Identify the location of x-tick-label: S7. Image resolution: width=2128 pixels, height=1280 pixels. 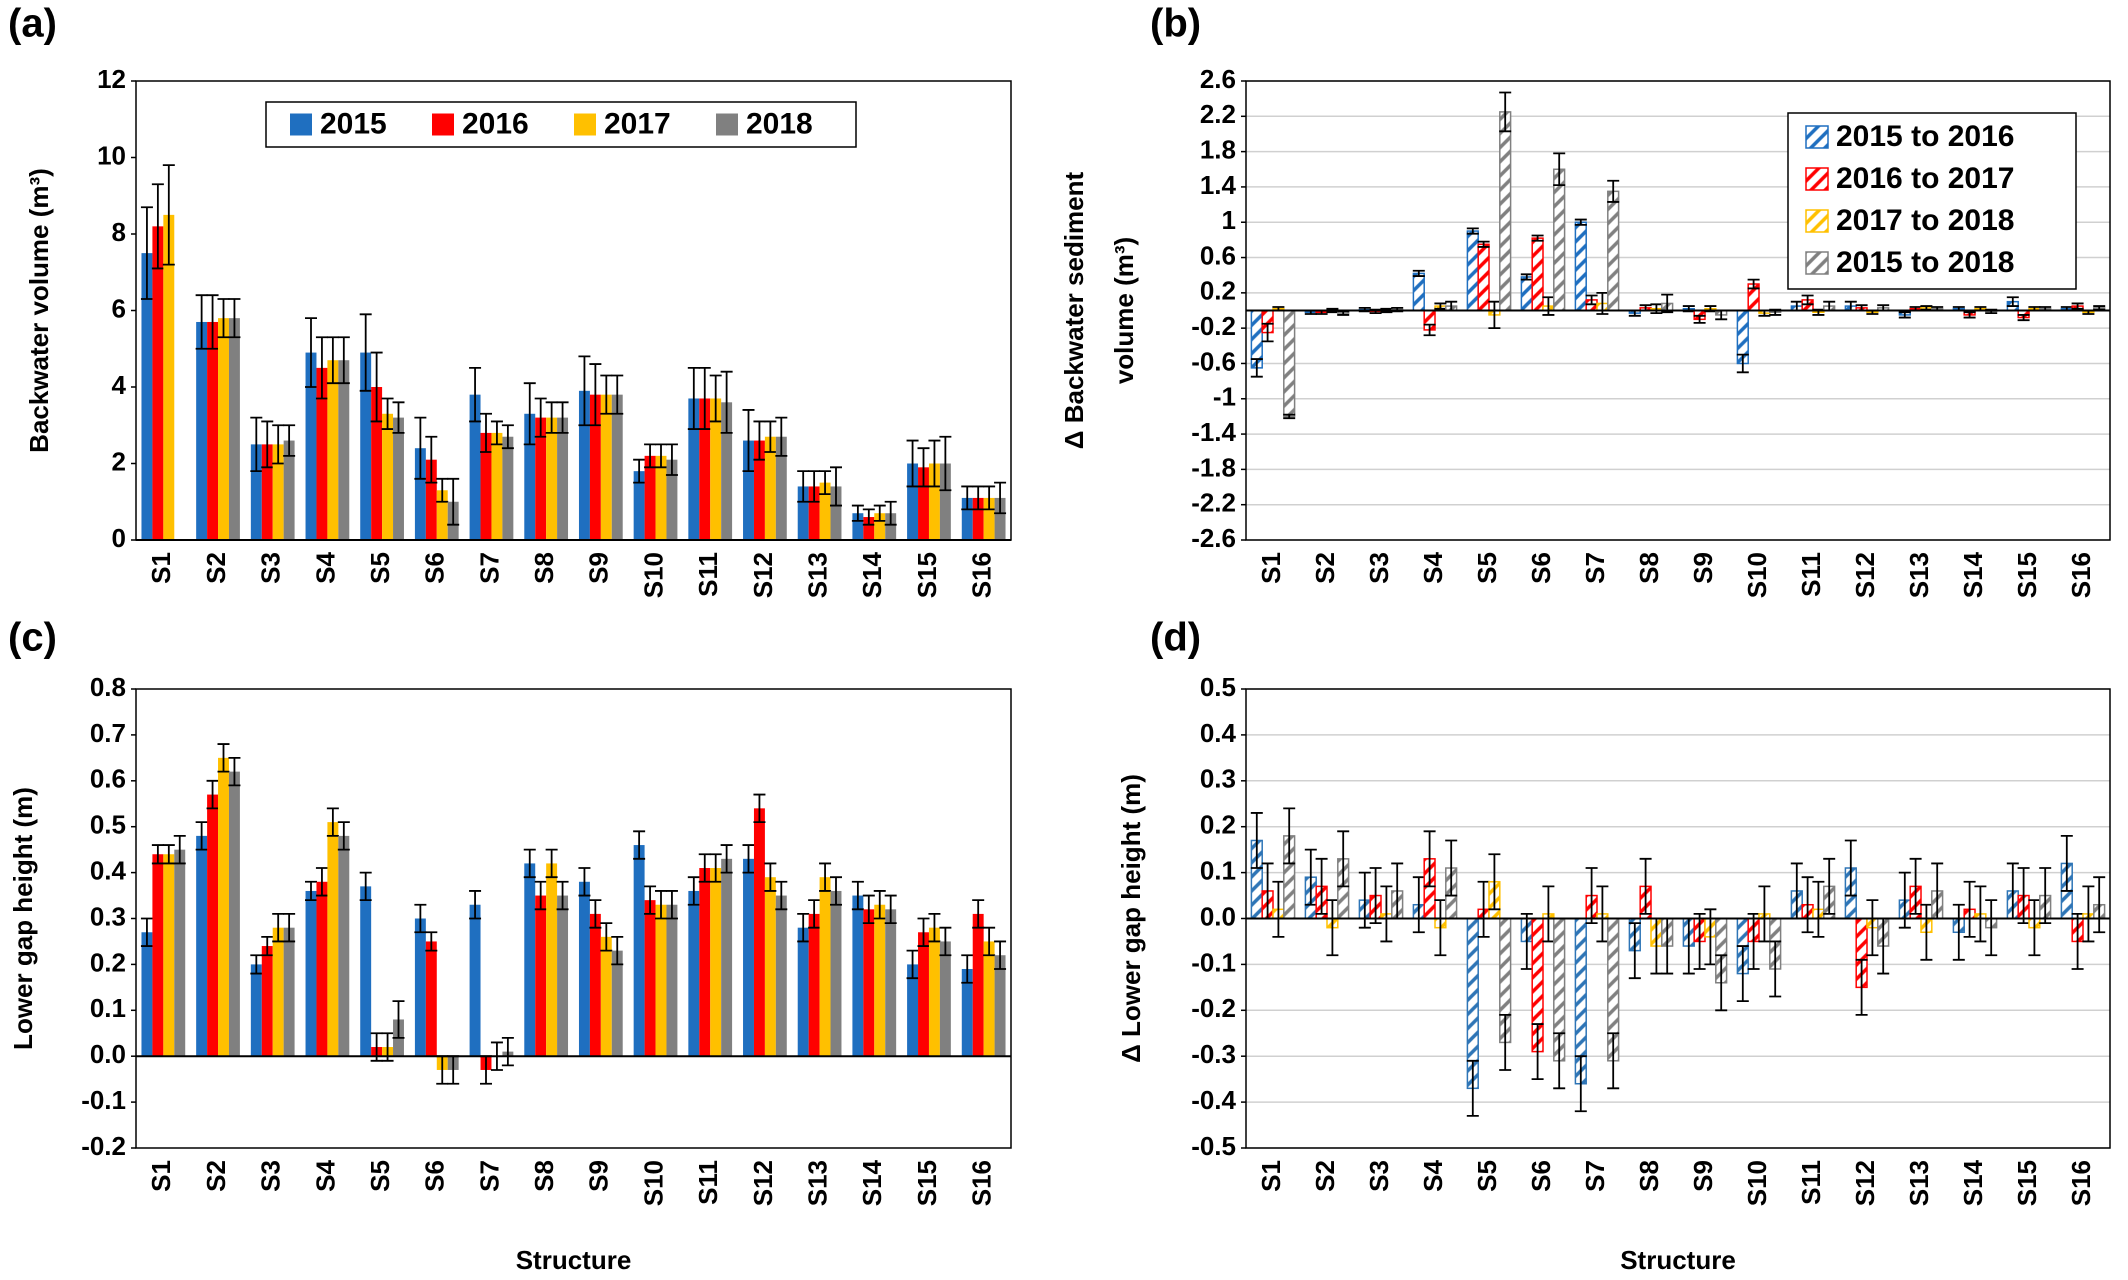
(489, 568).